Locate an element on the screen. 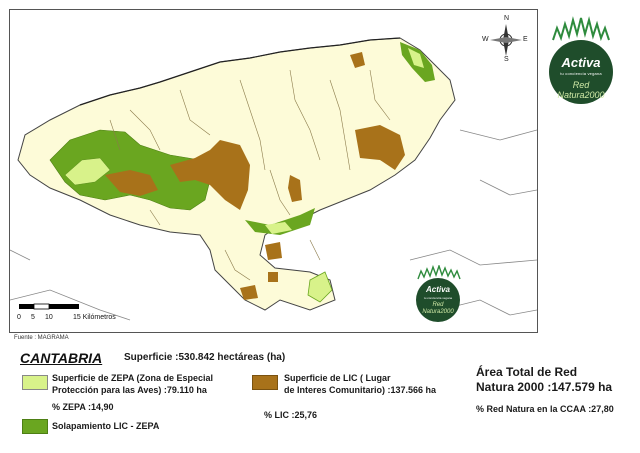  overlap-label: Solapamiento LIC - ZEPA is located at coordinates (106, 426).